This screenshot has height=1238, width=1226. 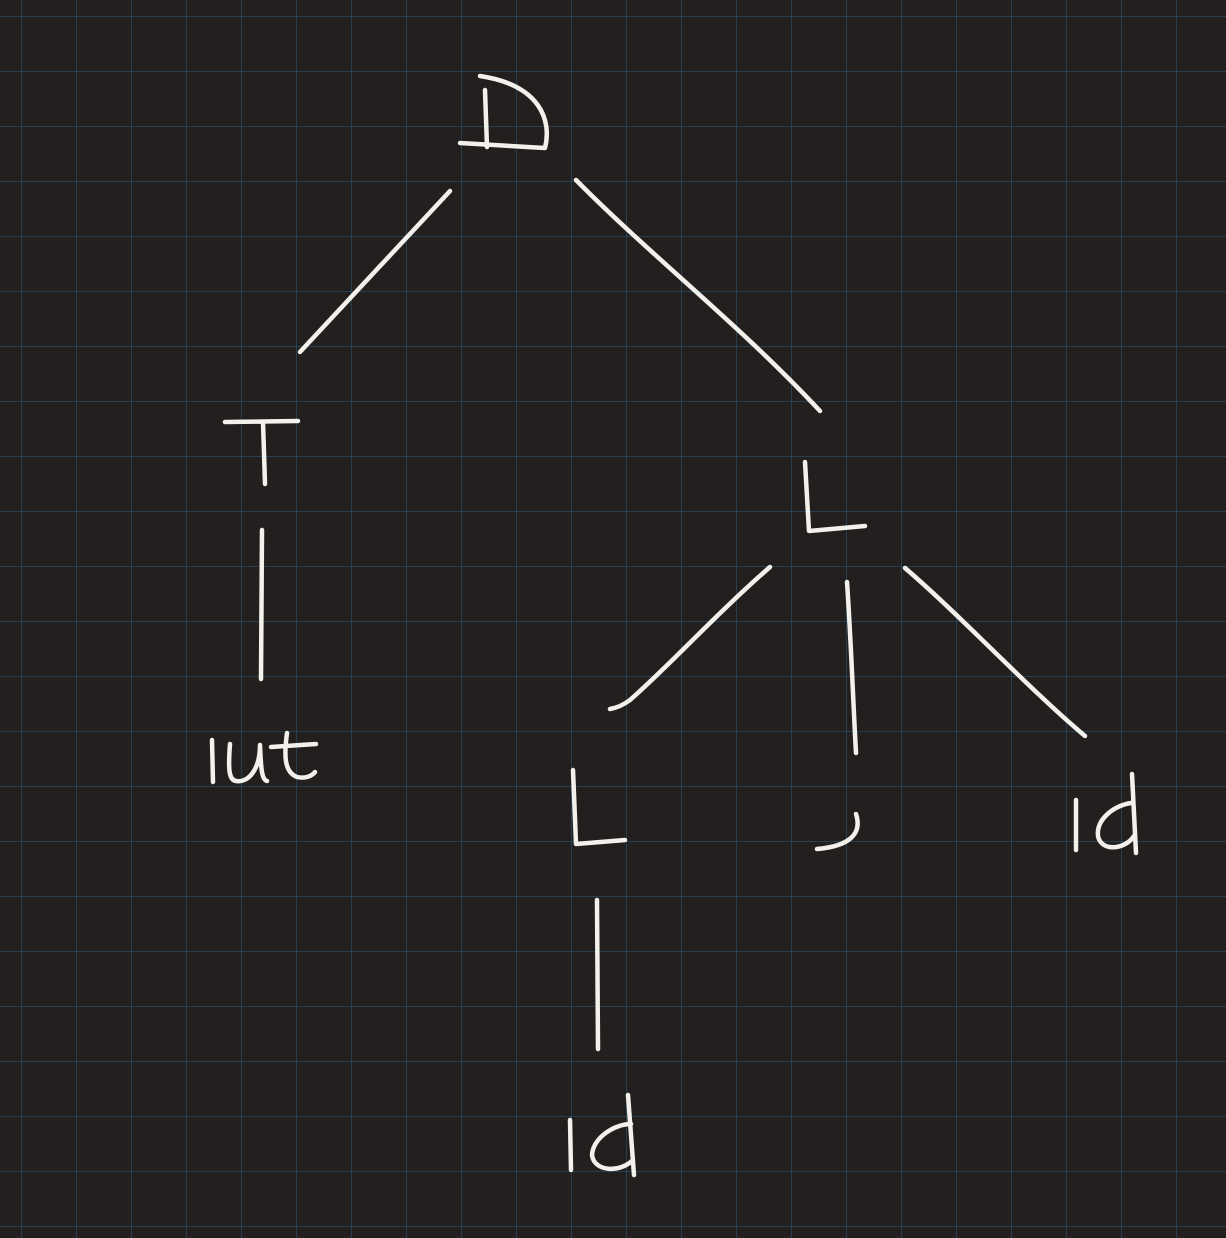 What do you see at coordinates (261, 604) in the screenshot?
I see `edge-t-to-int` at bounding box center [261, 604].